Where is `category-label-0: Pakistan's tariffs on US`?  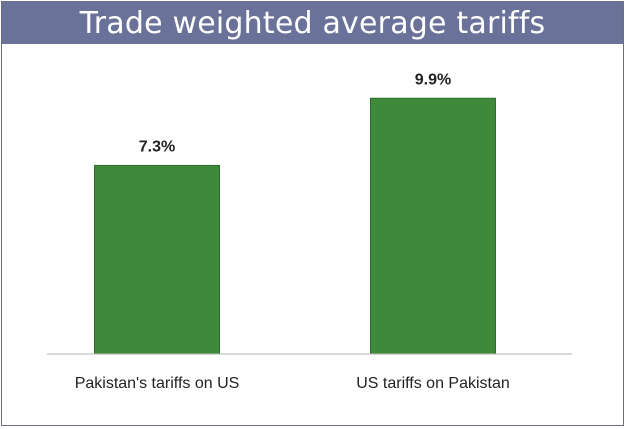 category-label-0: Pakistan's tariffs on US is located at coordinates (157, 383).